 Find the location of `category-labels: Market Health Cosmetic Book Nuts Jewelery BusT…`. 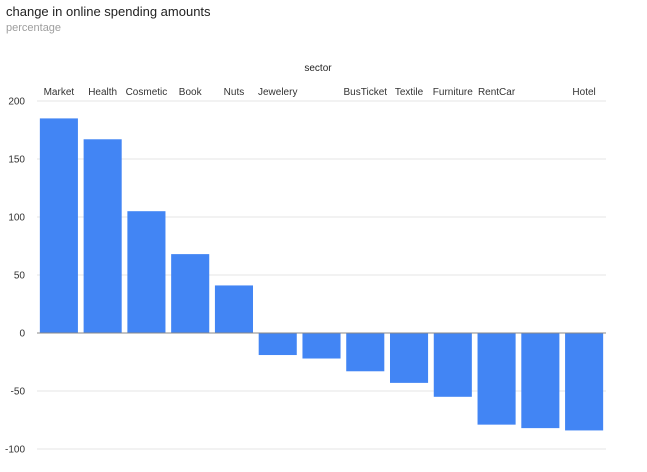

category-labels: Market Health Cosmetic Book Nuts Jewelery BusT… is located at coordinates (320, 92).